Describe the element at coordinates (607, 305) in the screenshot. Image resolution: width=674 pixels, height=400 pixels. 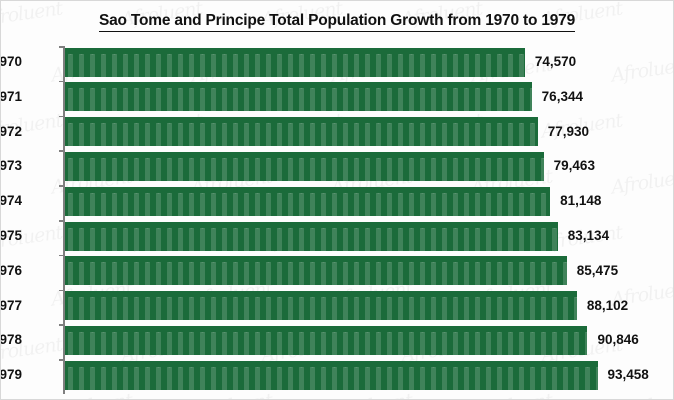
I see `value-label: 88,102` at that location.